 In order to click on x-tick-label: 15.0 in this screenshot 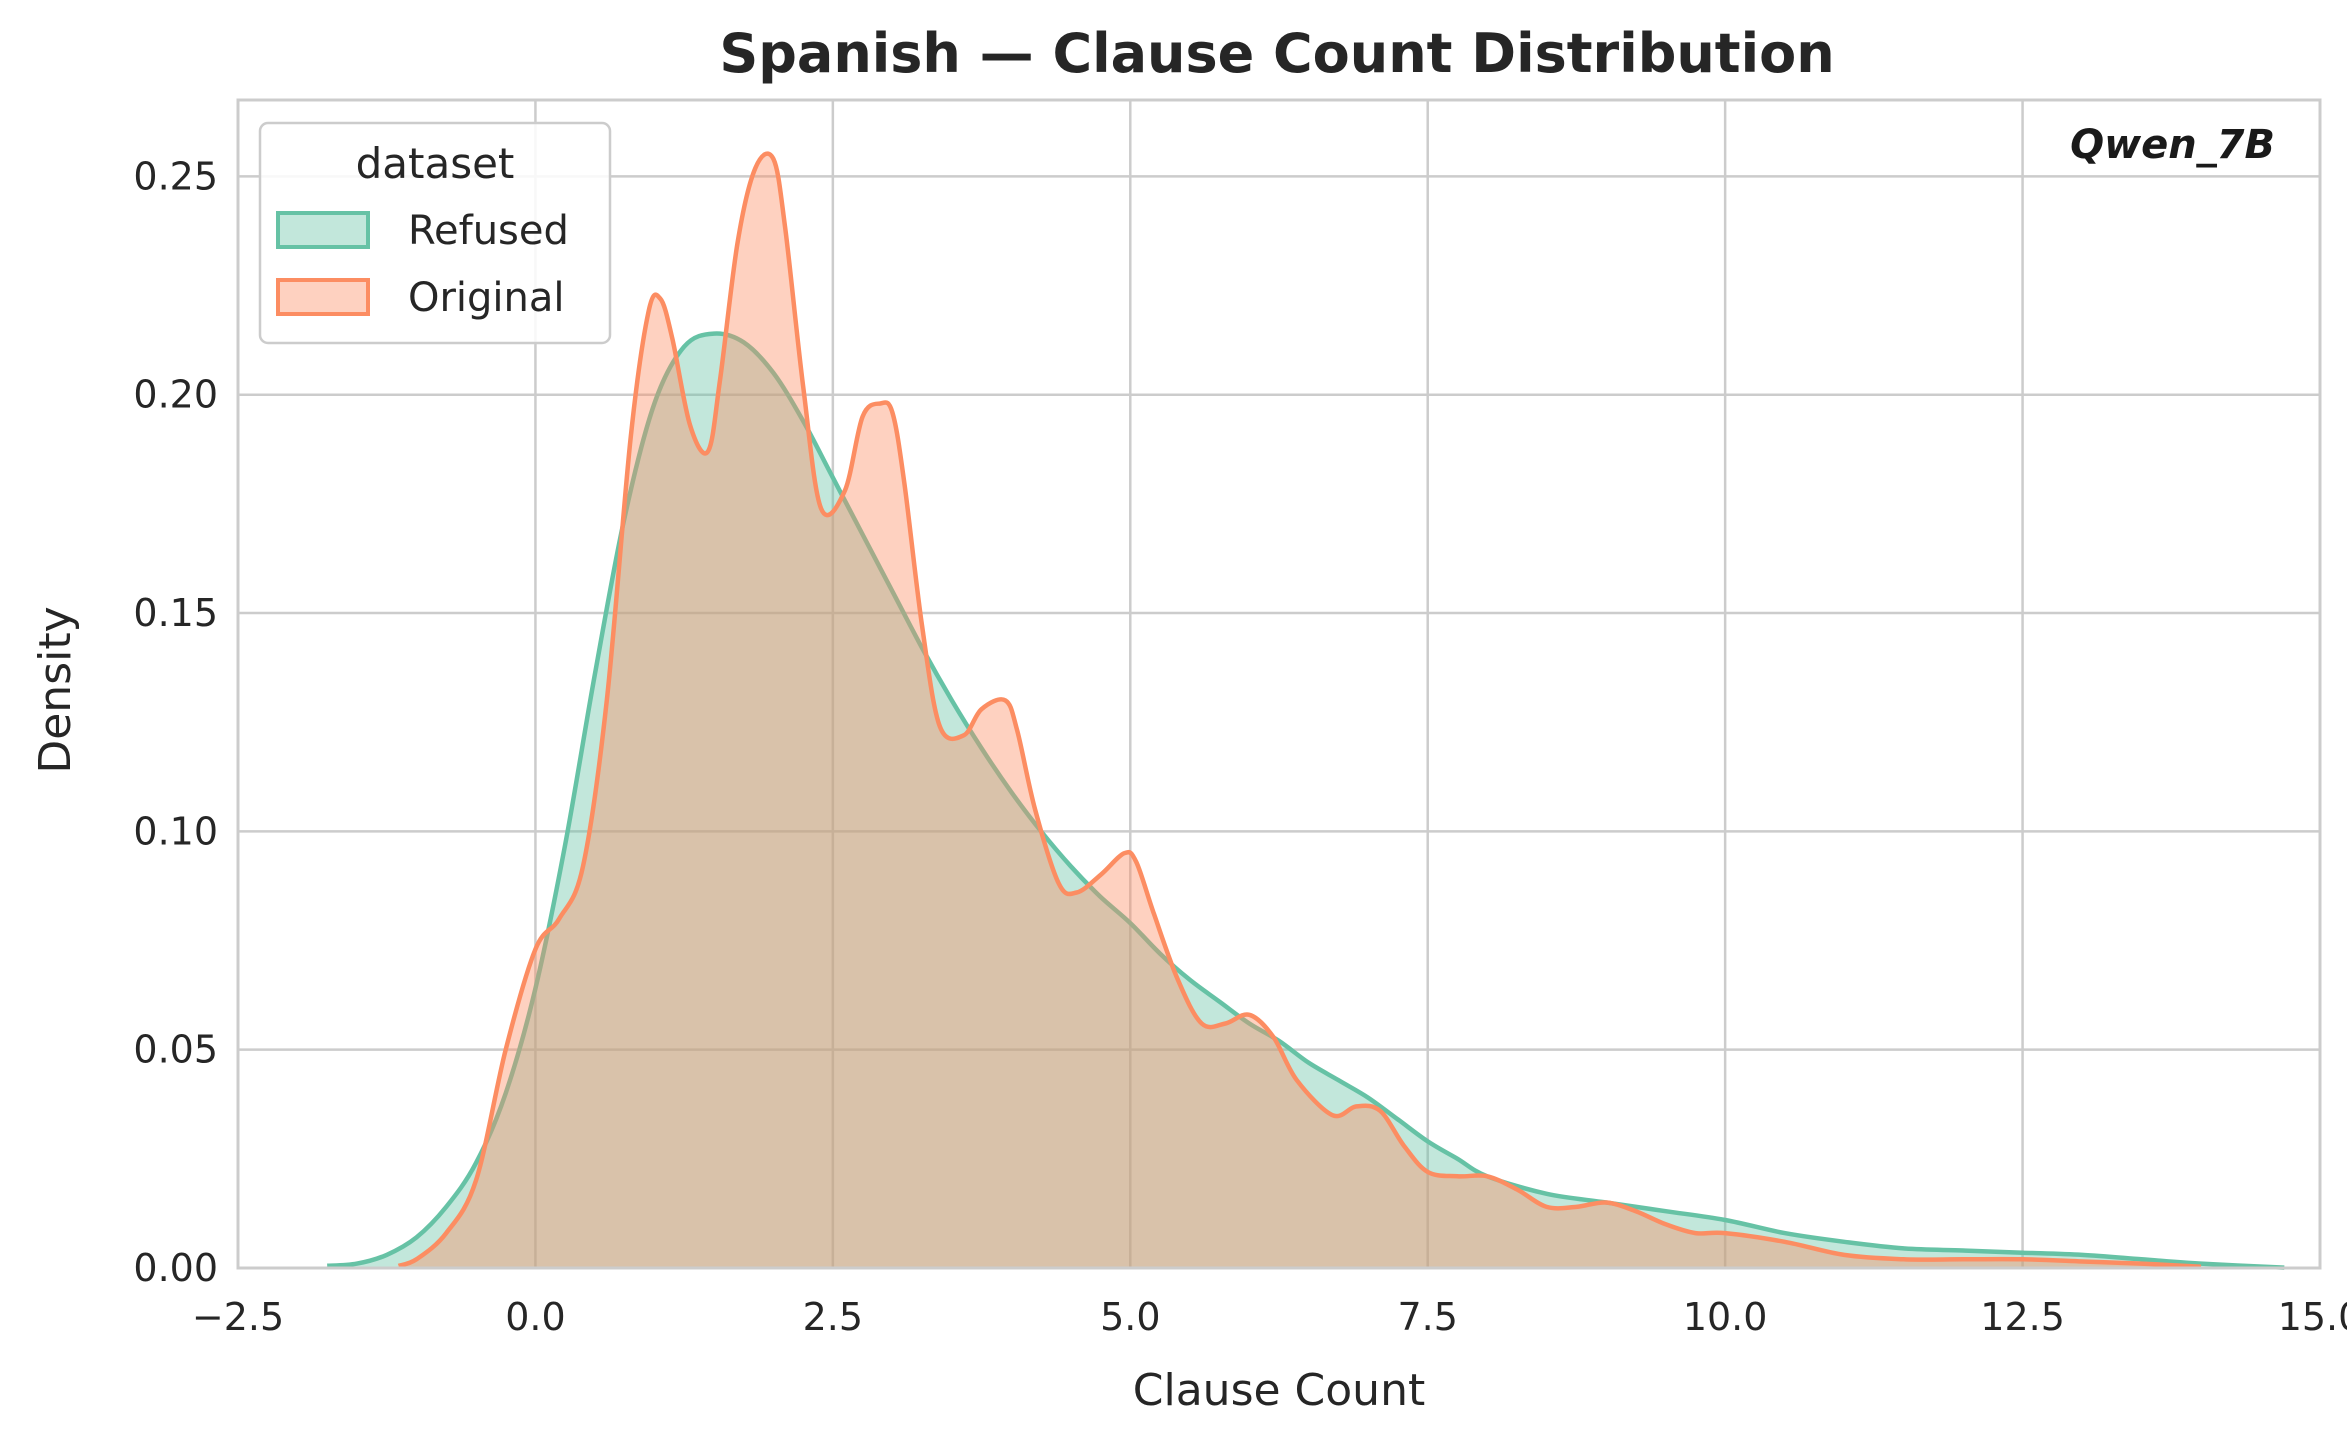, I will do `click(2312, 1317)`.